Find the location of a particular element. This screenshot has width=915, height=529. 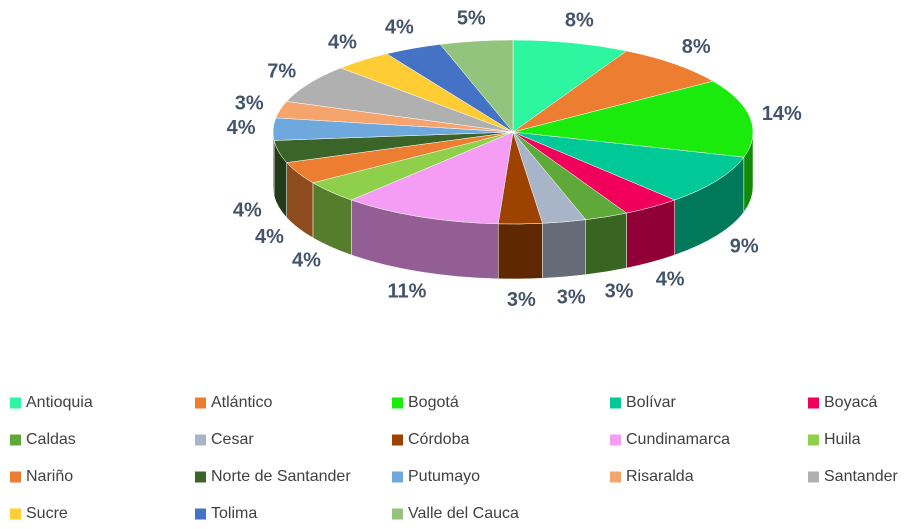

legend-label: Antioquia is located at coordinates (59, 402).